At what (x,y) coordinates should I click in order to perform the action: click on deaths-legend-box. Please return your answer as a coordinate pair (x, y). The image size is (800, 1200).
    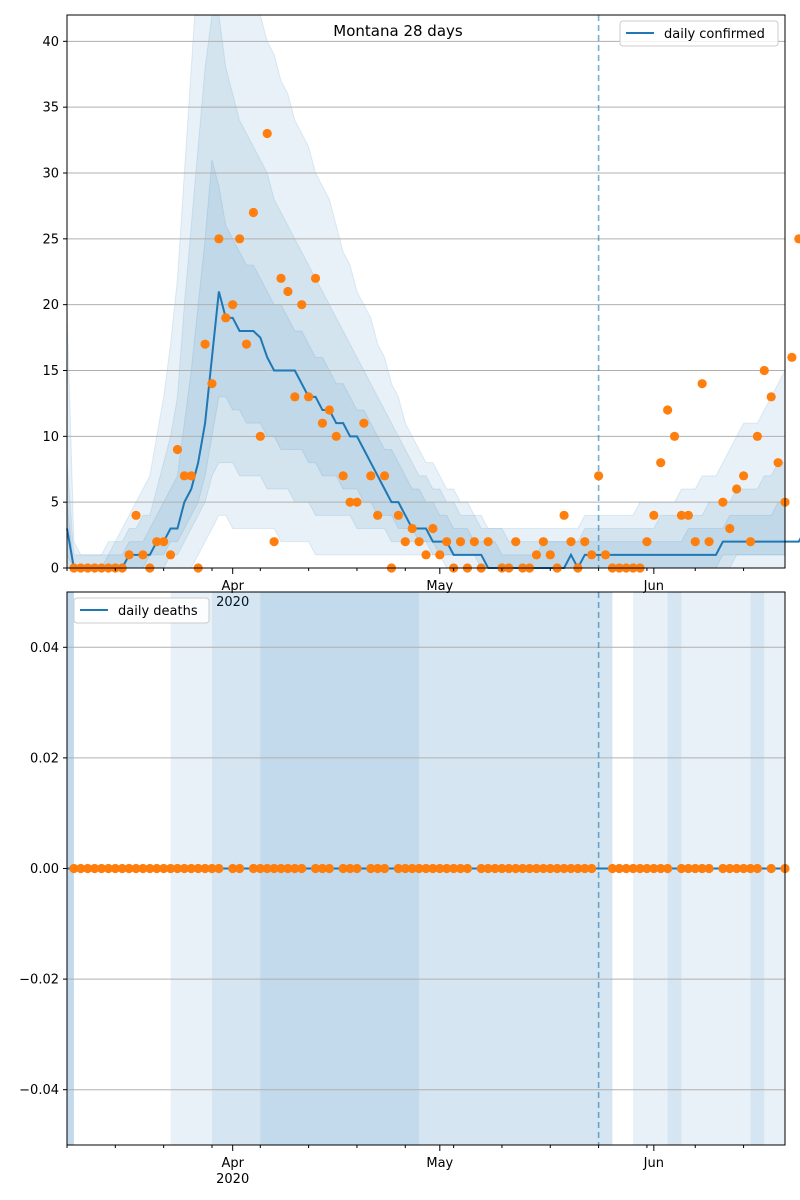
    Looking at the image, I should click on (141, 610).